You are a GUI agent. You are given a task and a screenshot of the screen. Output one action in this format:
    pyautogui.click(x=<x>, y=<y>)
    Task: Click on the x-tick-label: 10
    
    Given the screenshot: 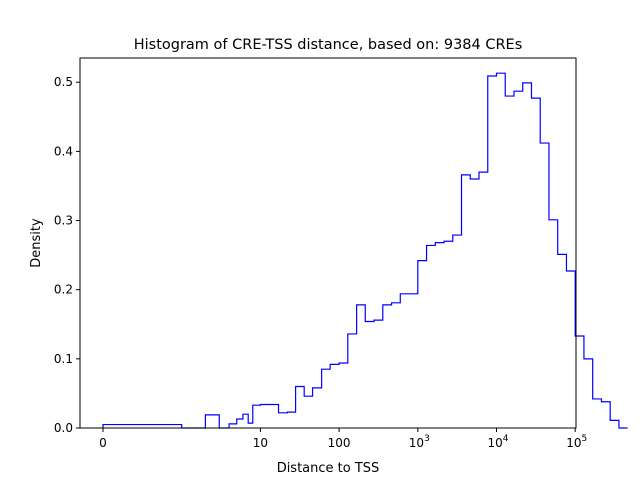 What is the action you would take?
    pyautogui.click(x=260, y=443)
    